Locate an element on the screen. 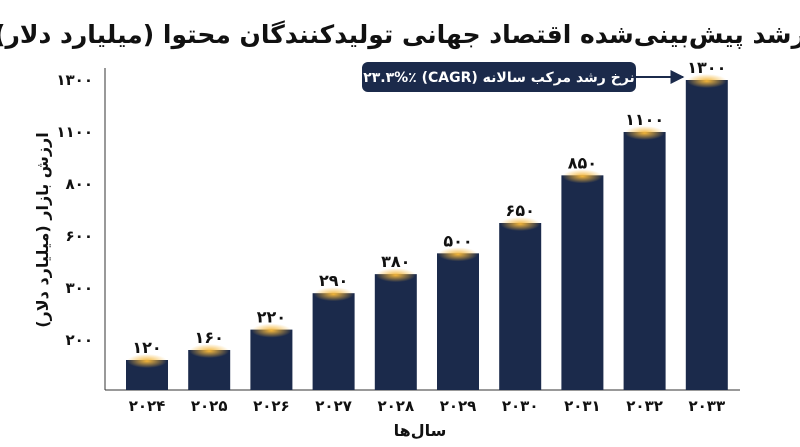 The width and height of the screenshot is (800, 447). x-axis-label: سال‌ها is located at coordinates (420, 430).